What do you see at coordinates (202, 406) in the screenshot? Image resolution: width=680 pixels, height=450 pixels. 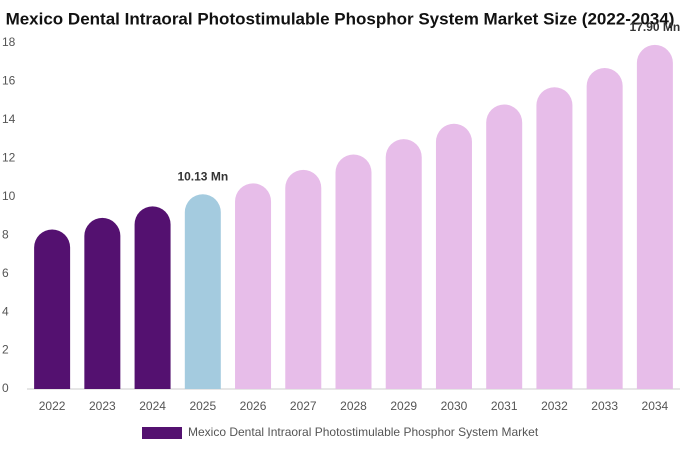 I see `x-tick-label: 2025` at bounding box center [202, 406].